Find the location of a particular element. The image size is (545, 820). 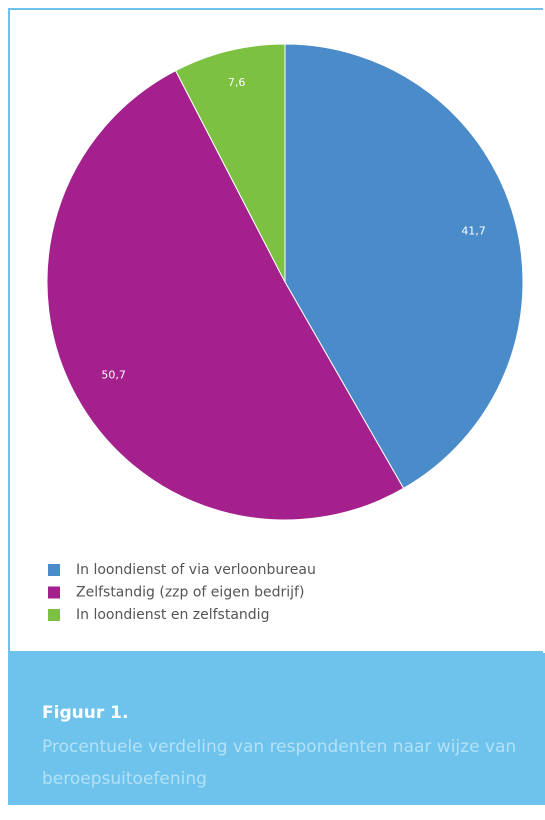

pie-slice is located at coordinates (230, 163).